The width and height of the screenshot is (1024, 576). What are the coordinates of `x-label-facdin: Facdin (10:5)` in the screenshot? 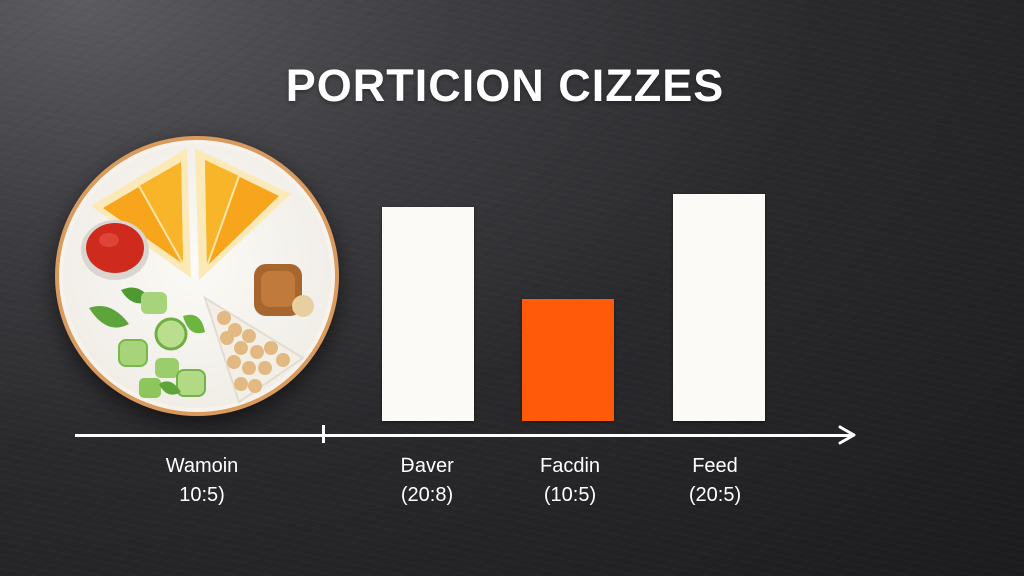 It's located at (570, 481).